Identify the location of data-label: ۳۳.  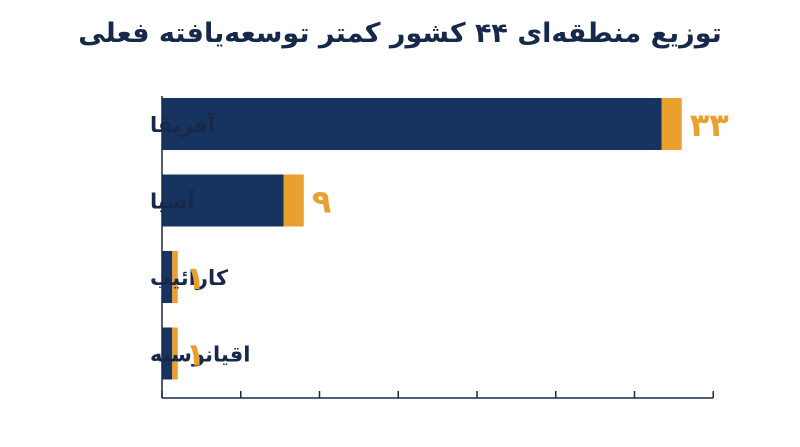
(710, 125).